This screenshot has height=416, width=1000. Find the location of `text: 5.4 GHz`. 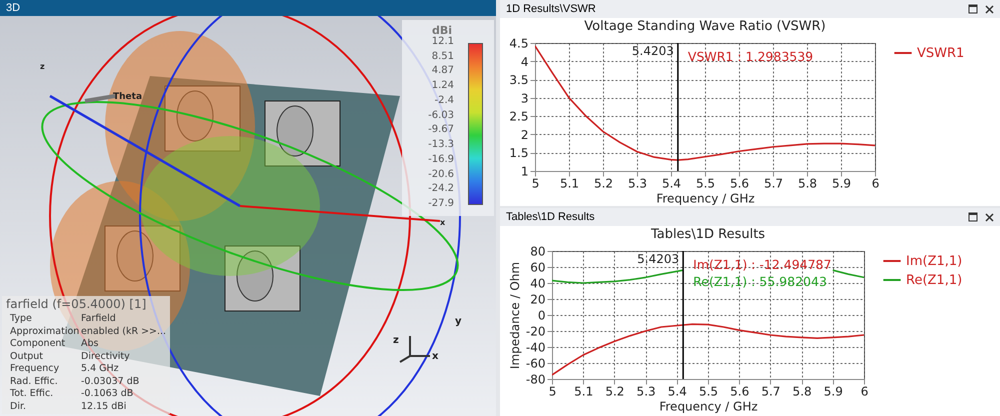

text: 5.4 GHz is located at coordinates (100, 368).